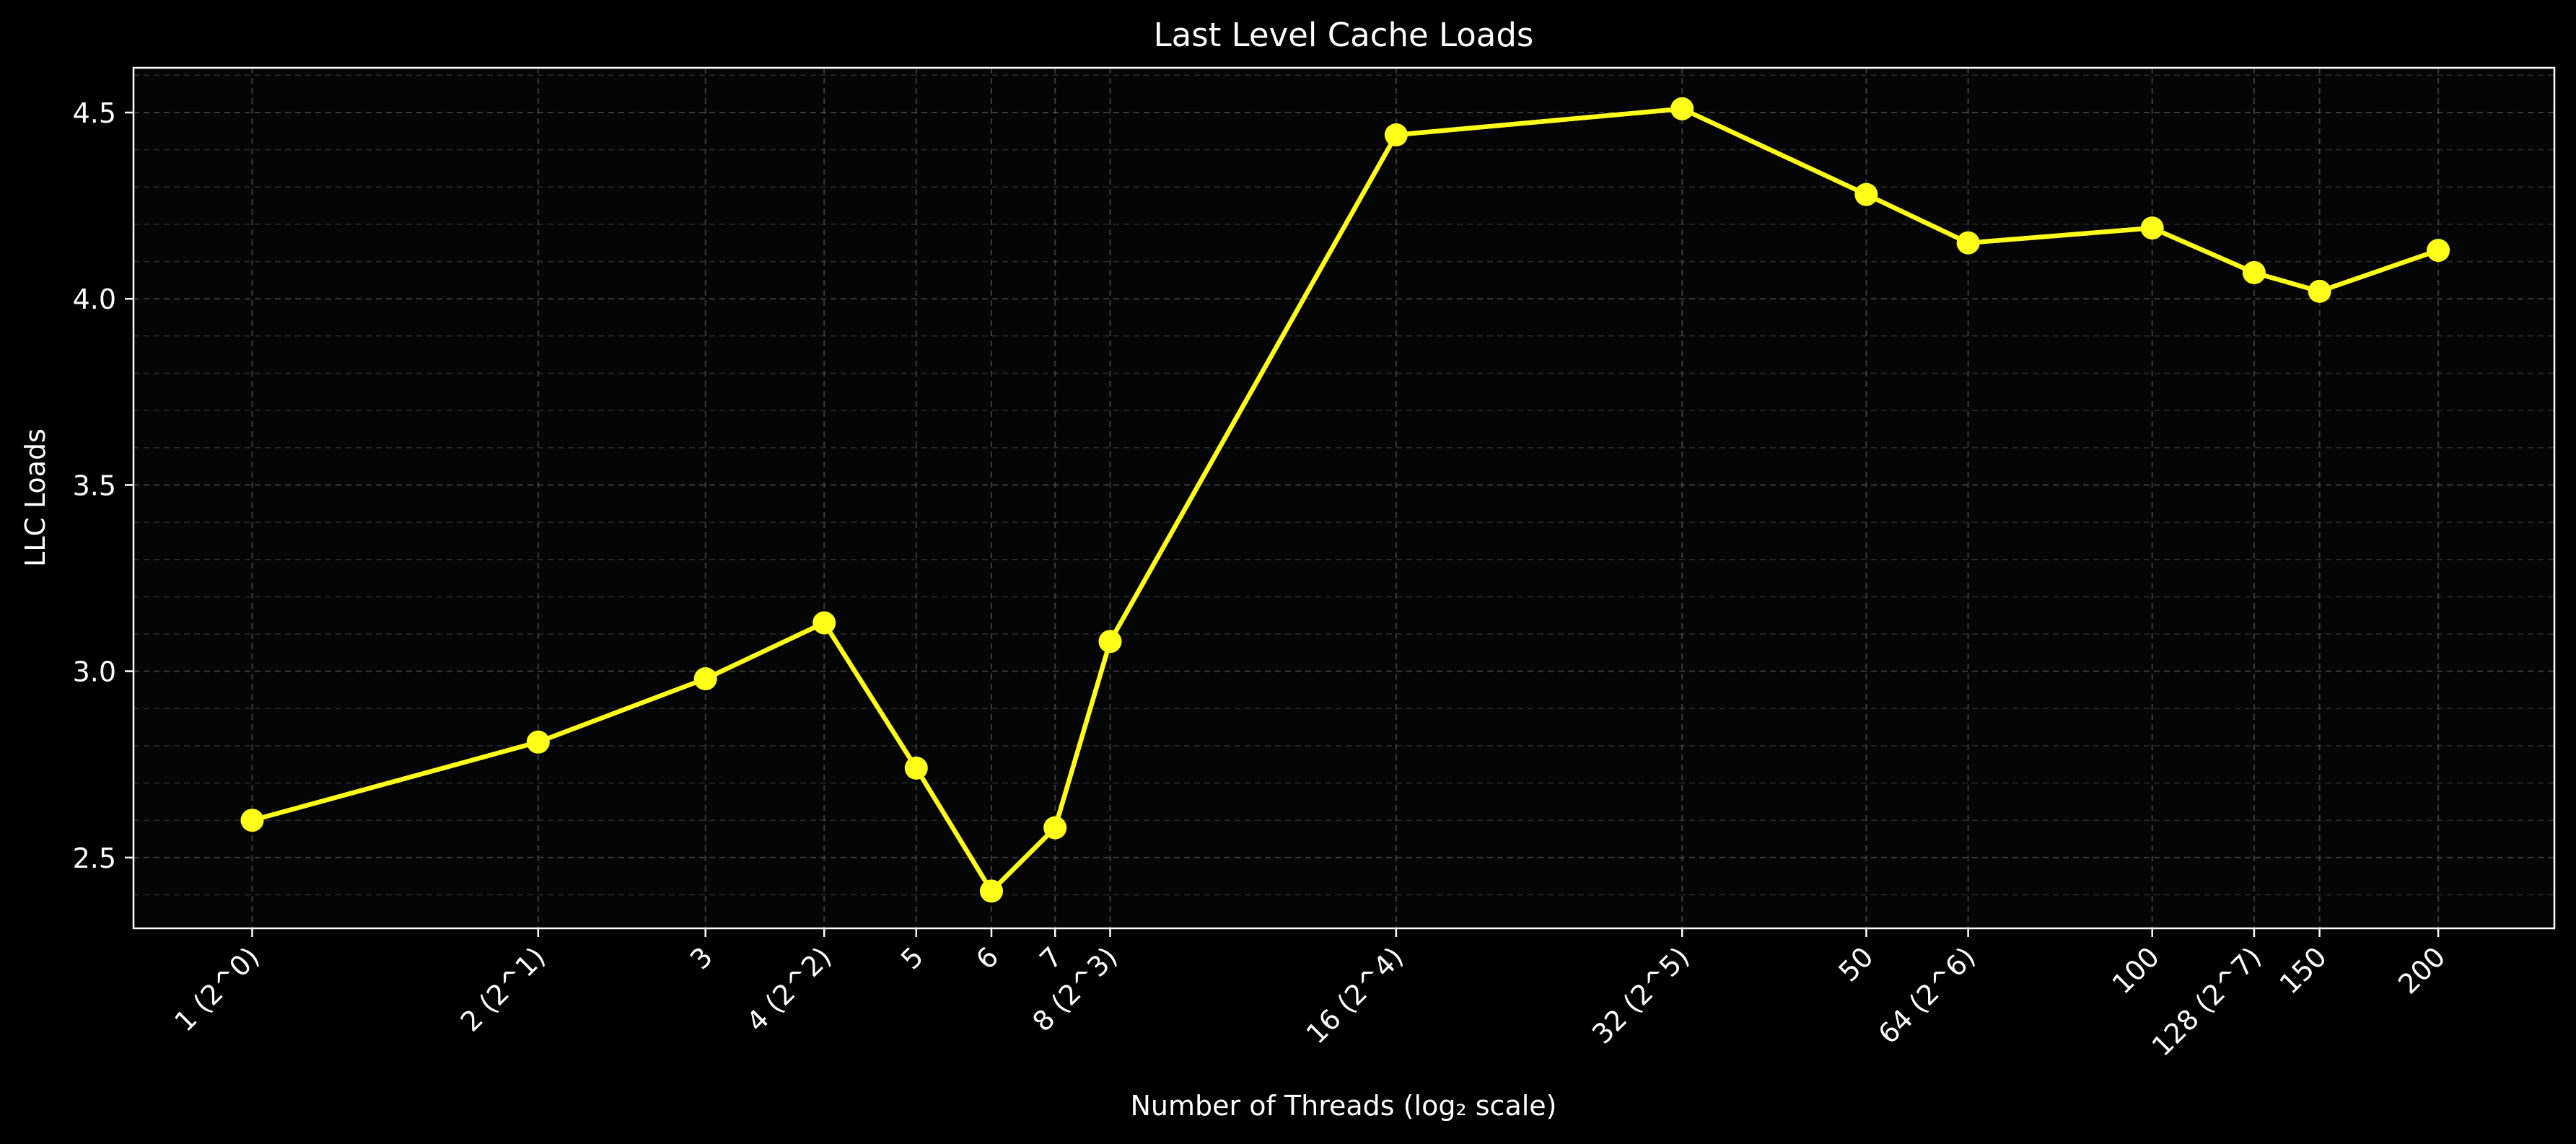 The image size is (2576, 1144). Describe the element at coordinates (94, 672) in the screenshot. I see `y-tick-label: 3.0` at that location.